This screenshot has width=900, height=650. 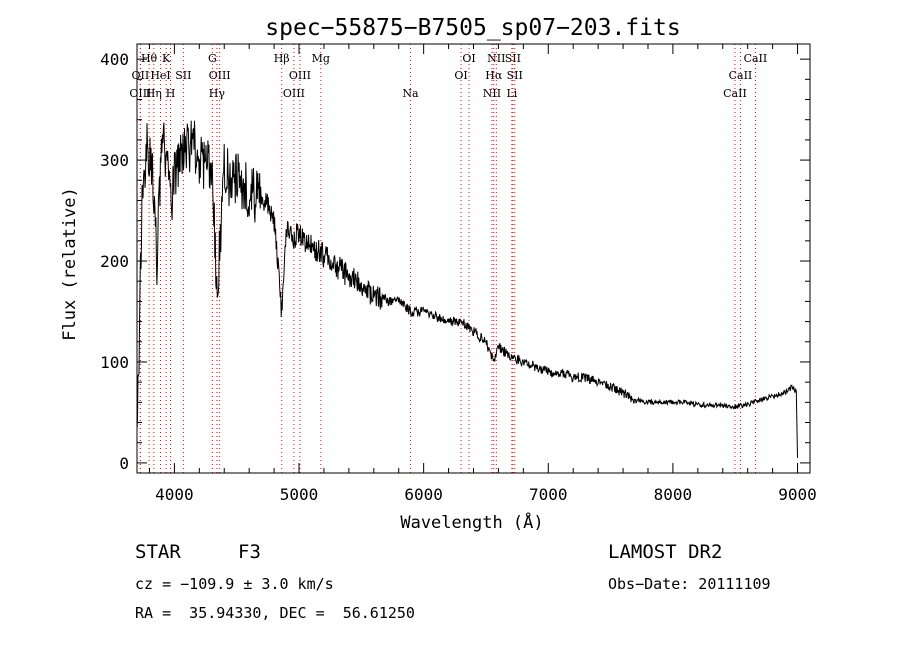 I want to click on marker-label-21: SII, so click(x=515, y=75).